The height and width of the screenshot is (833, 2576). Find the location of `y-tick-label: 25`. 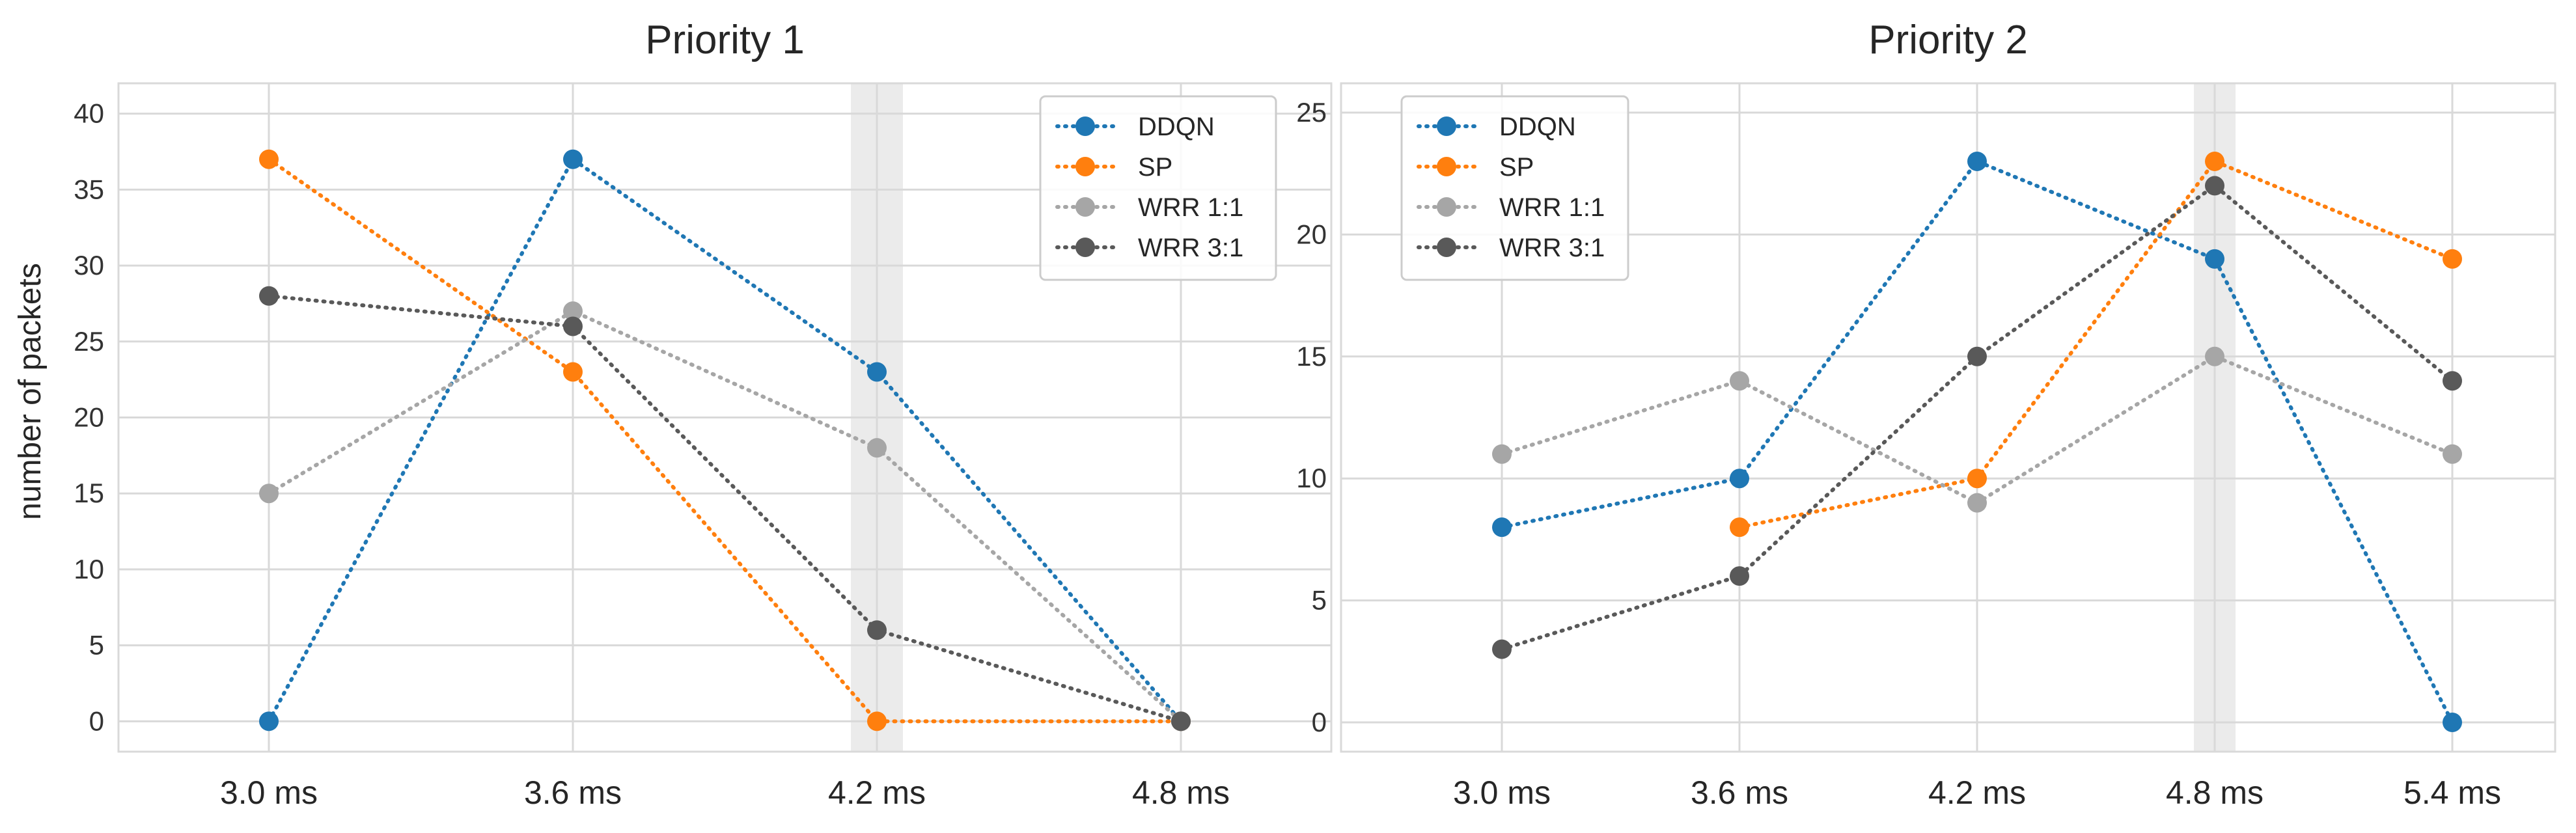

y-tick-label: 25 is located at coordinates (89, 341).